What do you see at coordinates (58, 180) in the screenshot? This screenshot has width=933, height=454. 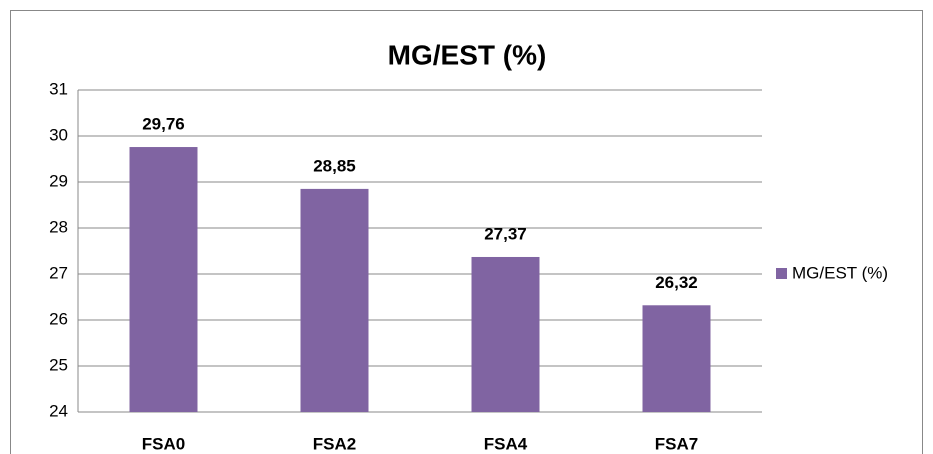 I see `y-tick-label: 29` at bounding box center [58, 180].